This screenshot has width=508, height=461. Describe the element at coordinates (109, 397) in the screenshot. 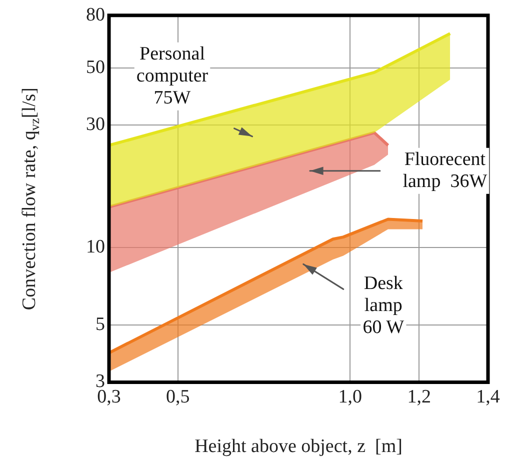

I see `x-tick-label: 0,3` at that location.